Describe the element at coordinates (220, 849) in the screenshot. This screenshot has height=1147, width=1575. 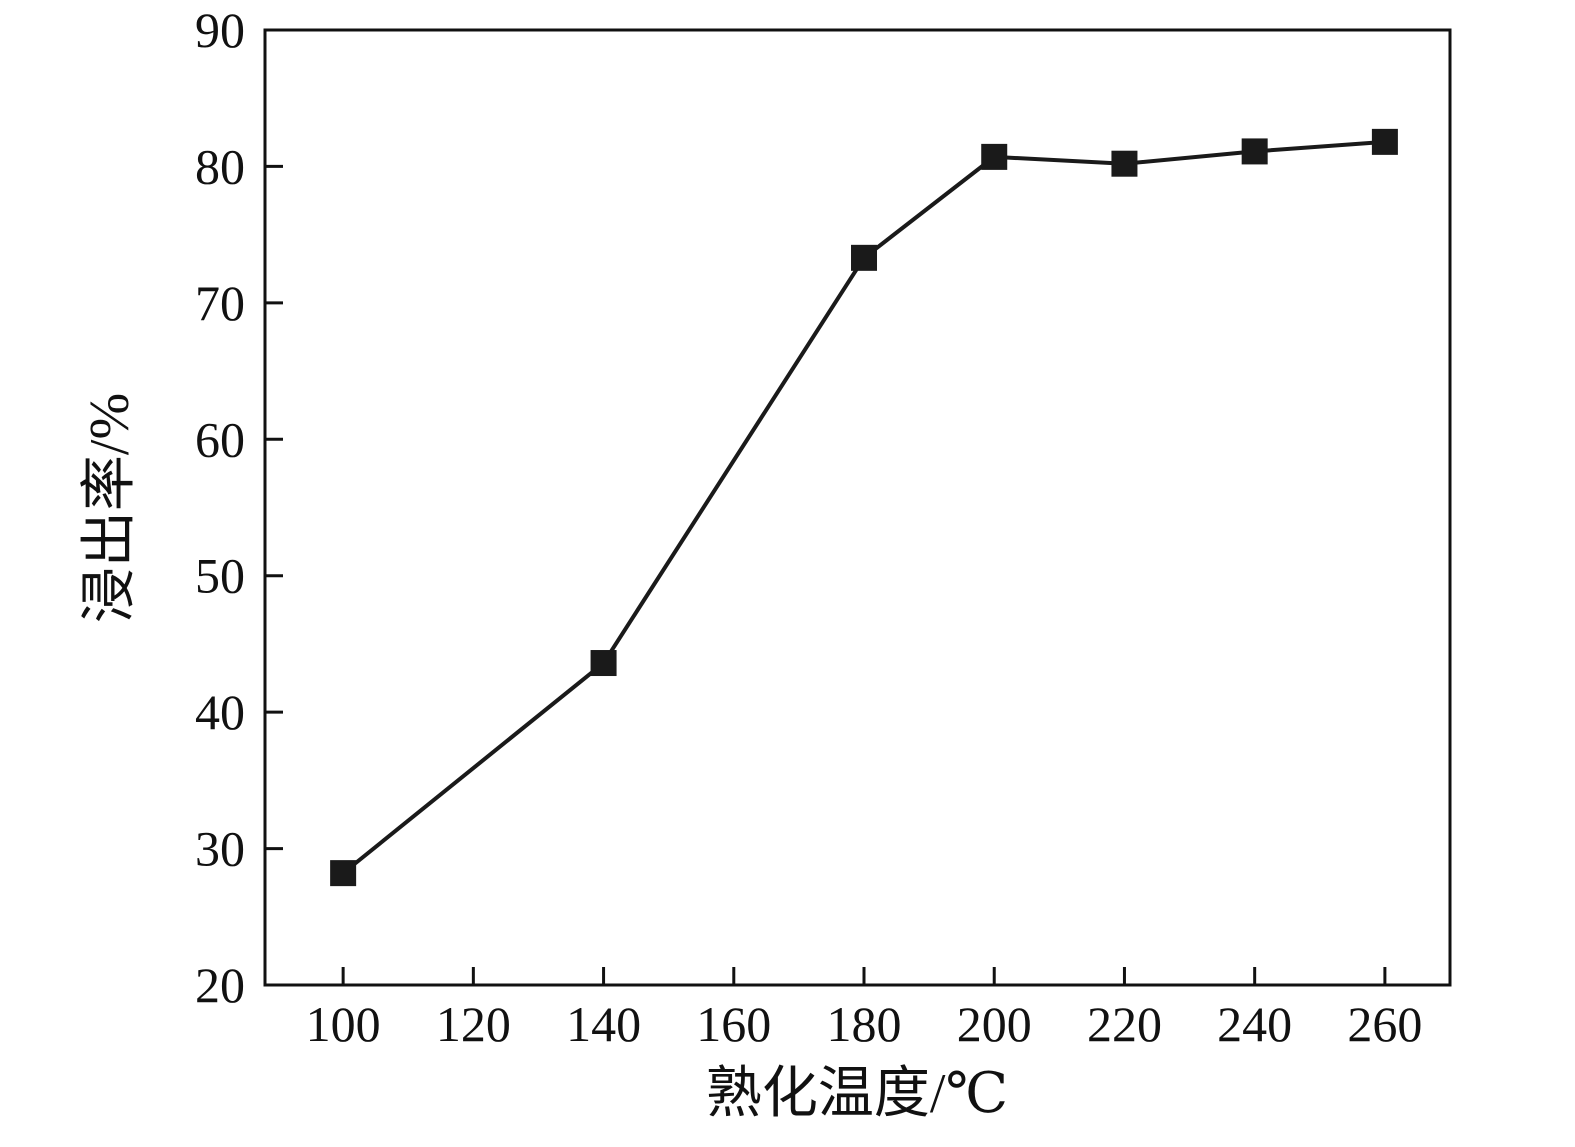
I see `y-tick-label: 30` at that location.